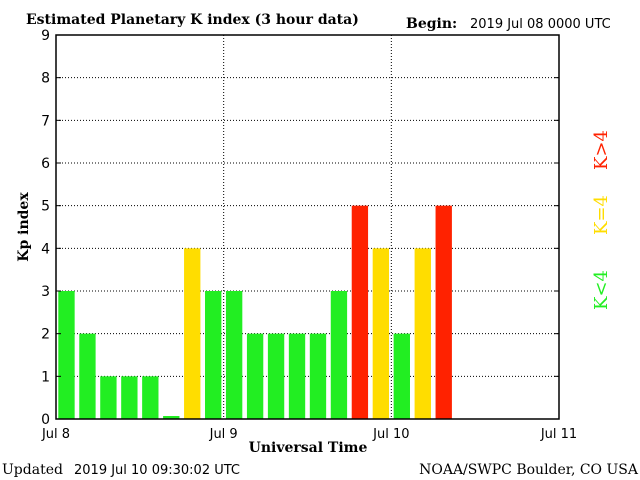 The height and width of the screenshot is (480, 640). I want to click on y-tick-label: 0, so click(45, 420).